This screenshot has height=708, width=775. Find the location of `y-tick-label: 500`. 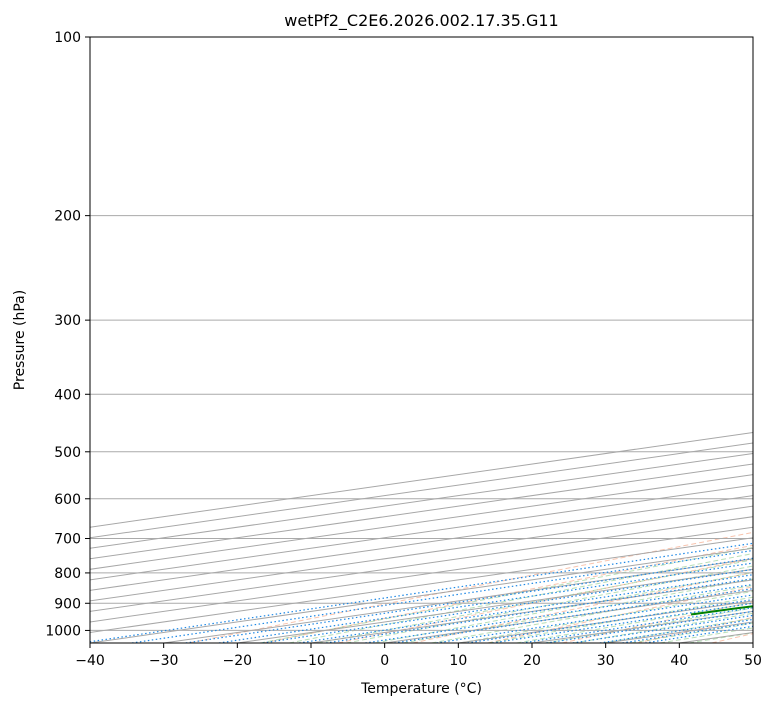

y-tick-label: 500 is located at coordinates (67, 453).